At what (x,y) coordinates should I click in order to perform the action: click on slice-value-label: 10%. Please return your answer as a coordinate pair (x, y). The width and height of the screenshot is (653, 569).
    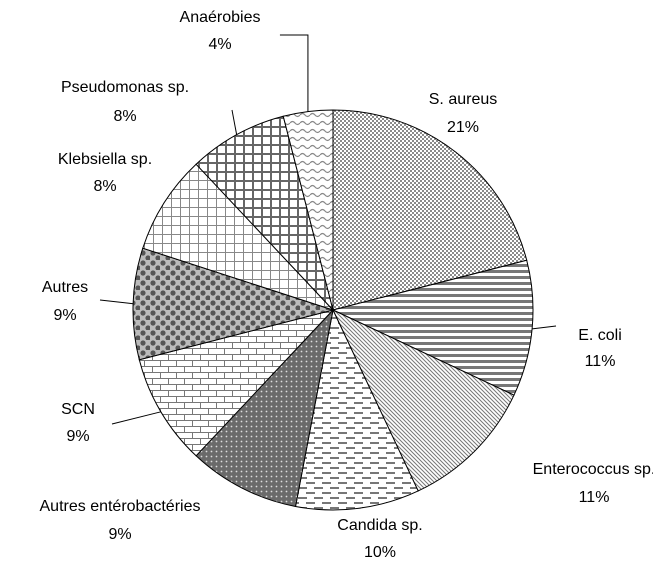
    Looking at the image, I should click on (380, 552).